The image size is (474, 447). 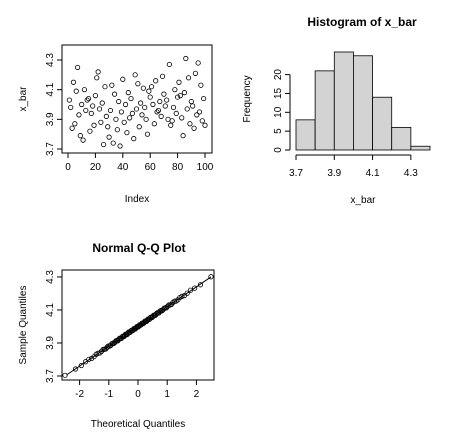 What do you see at coordinates (363, 200) in the screenshot?
I see `x-axis-label: x_bar` at bounding box center [363, 200].